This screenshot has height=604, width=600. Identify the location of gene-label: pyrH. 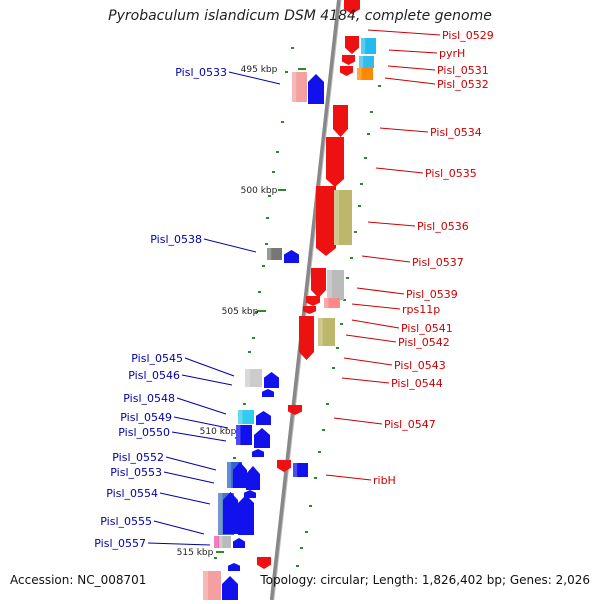
(452, 53).